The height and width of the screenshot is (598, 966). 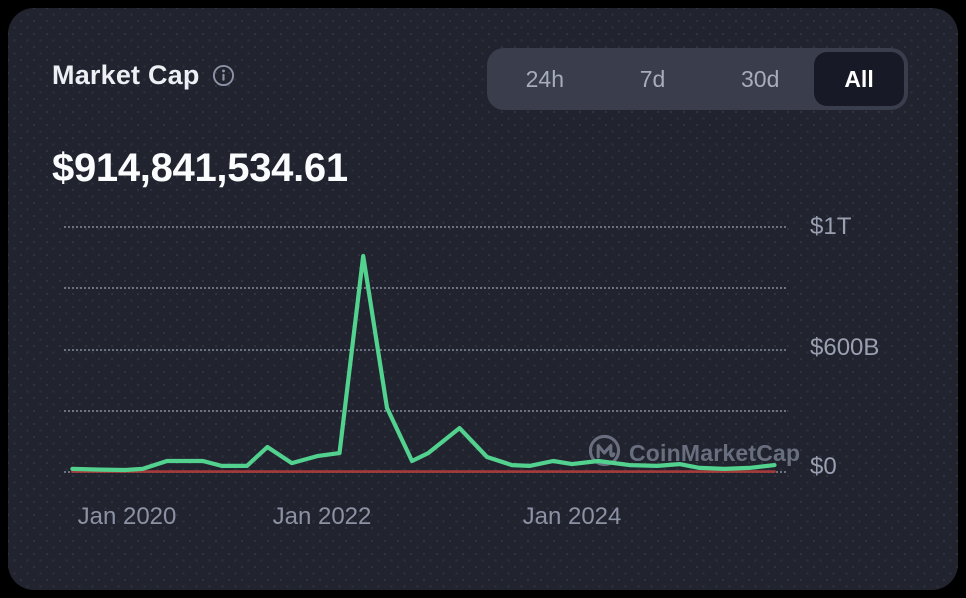 What do you see at coordinates (653, 79) in the screenshot?
I see `range-button-7d: 7d` at bounding box center [653, 79].